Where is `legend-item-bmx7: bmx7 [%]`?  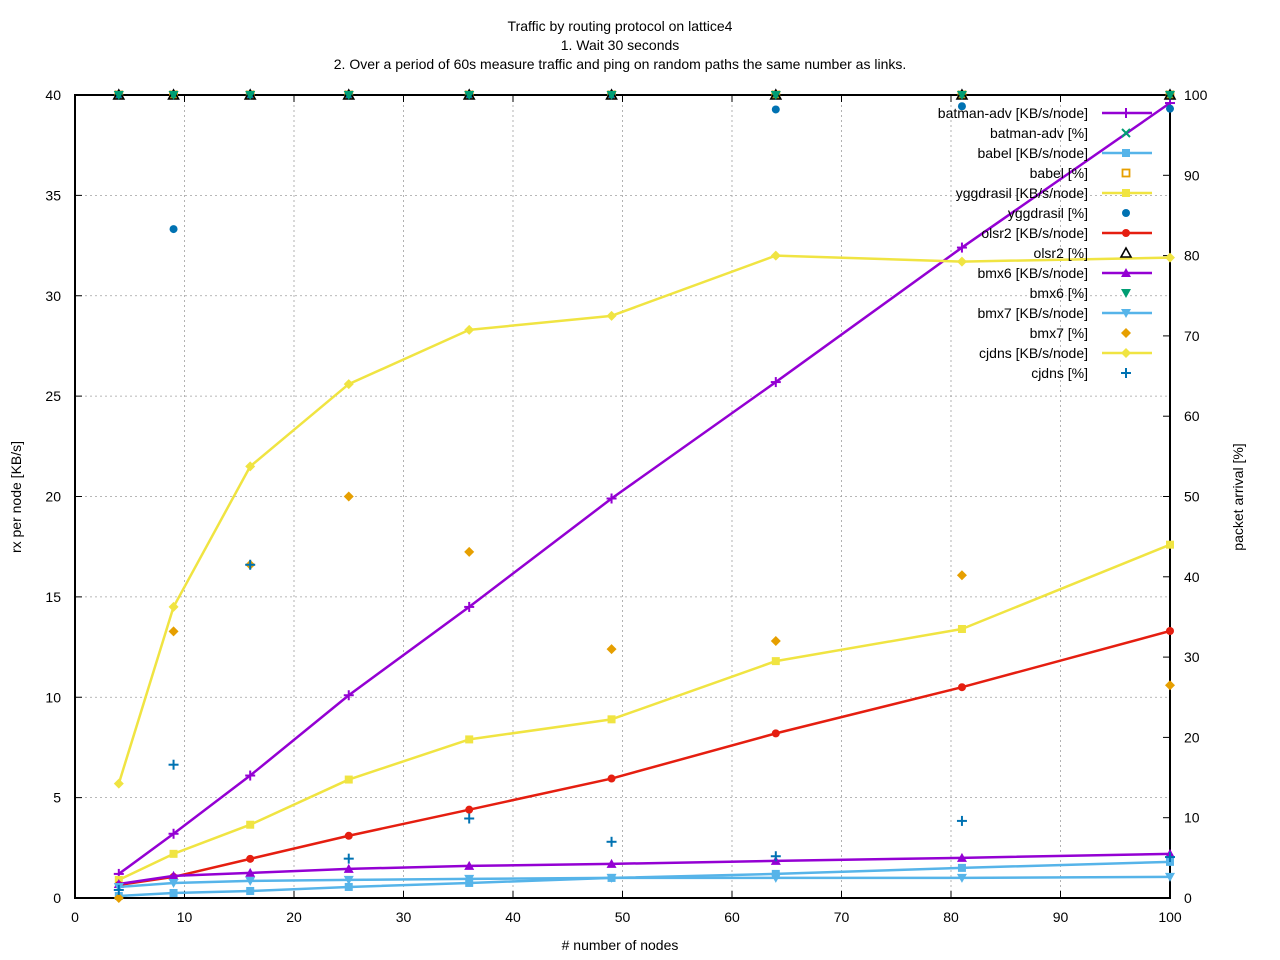
legend-item-bmx7: bmx7 [%] is located at coordinates (1080, 333).